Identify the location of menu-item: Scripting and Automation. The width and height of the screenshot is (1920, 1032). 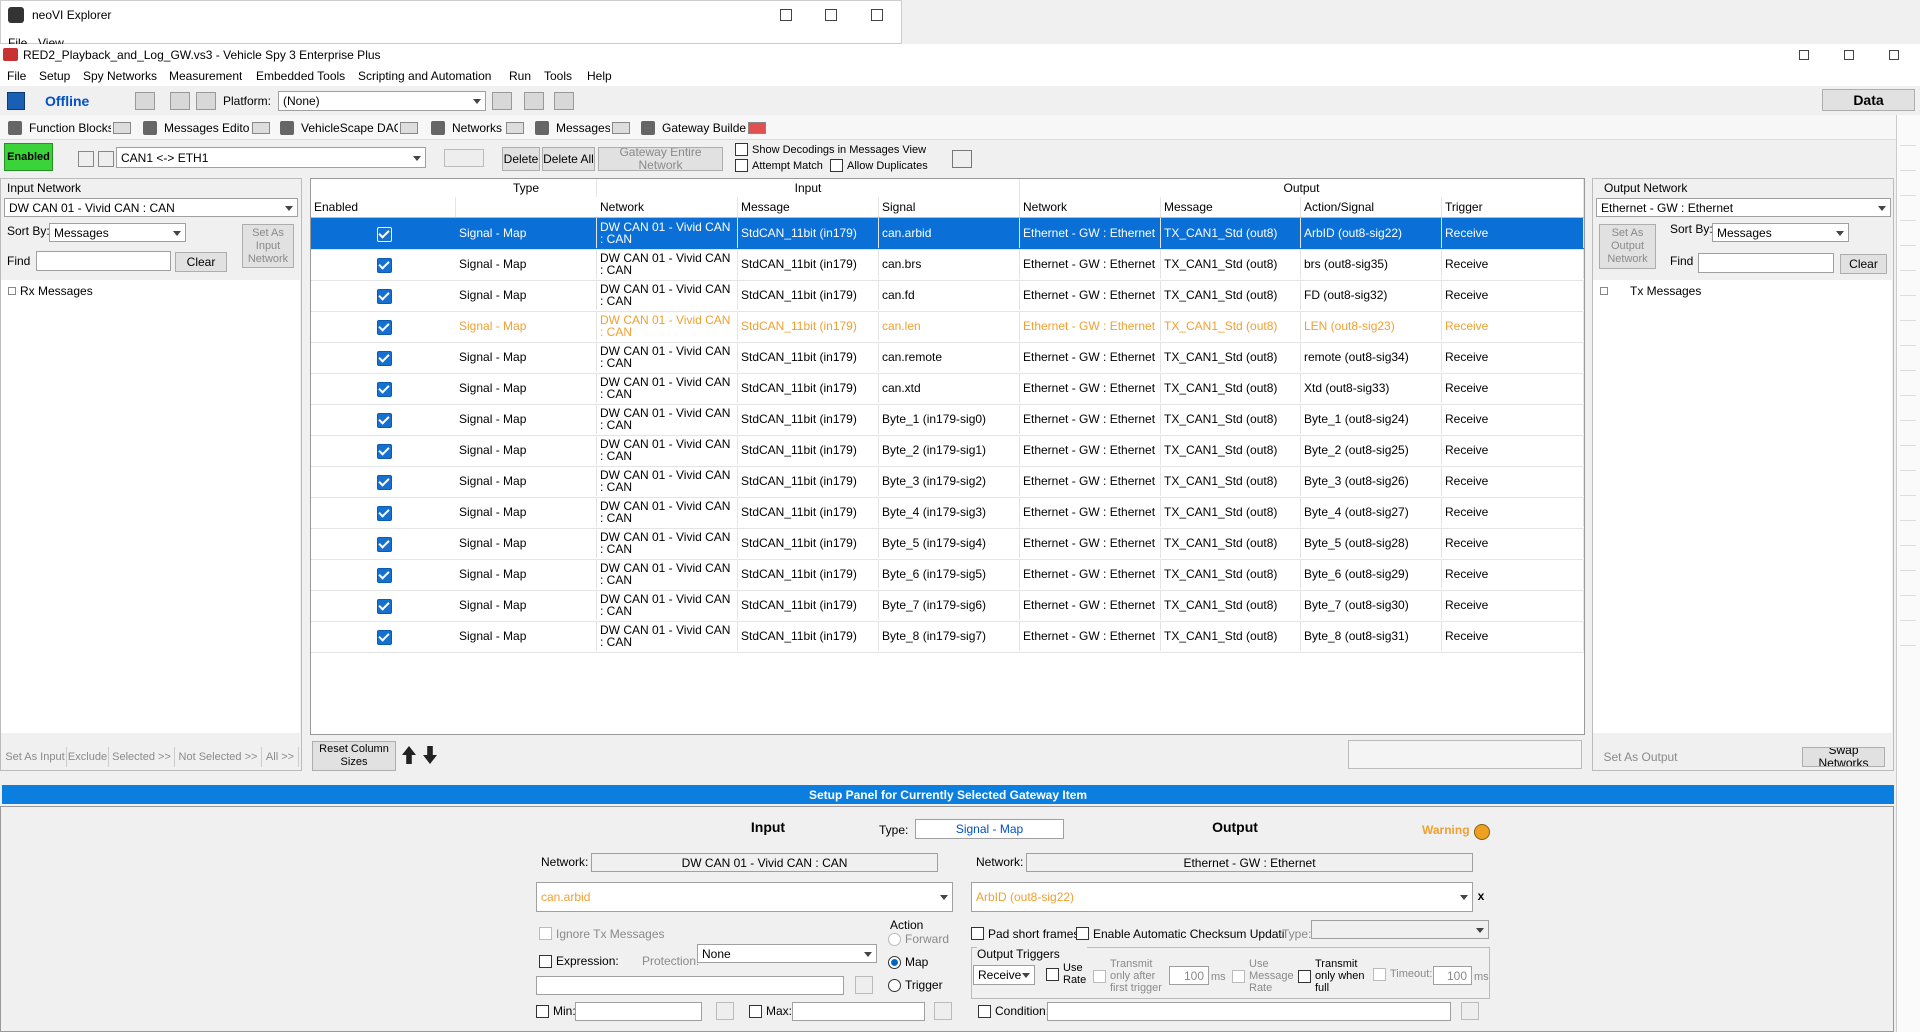
(425, 76).